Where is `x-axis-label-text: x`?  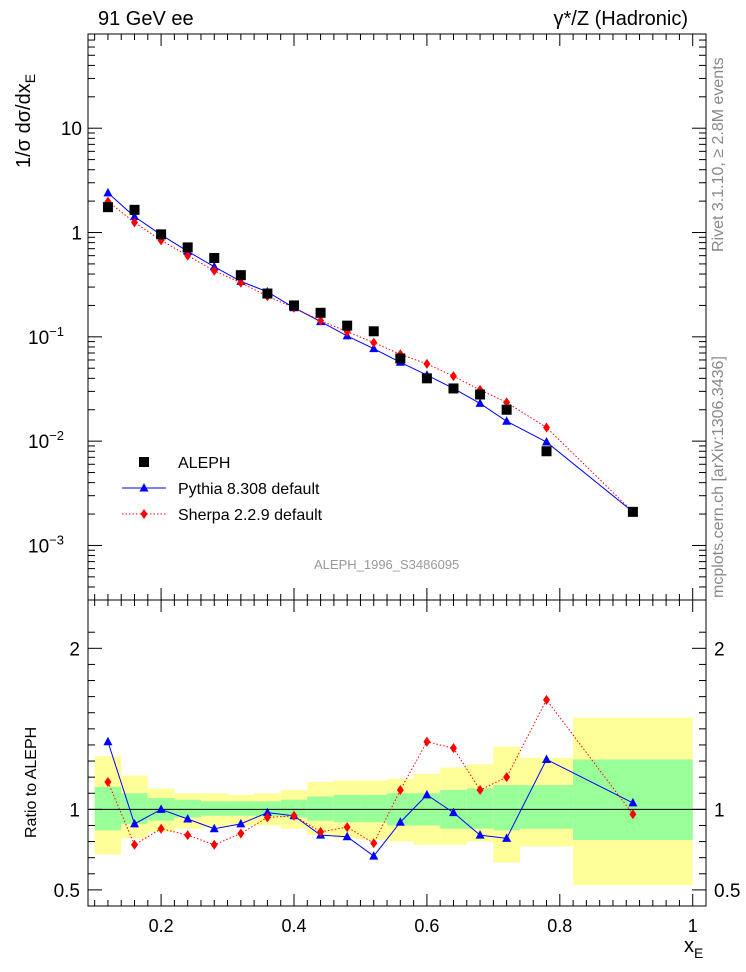
x-axis-label-text: x is located at coordinates (689, 946).